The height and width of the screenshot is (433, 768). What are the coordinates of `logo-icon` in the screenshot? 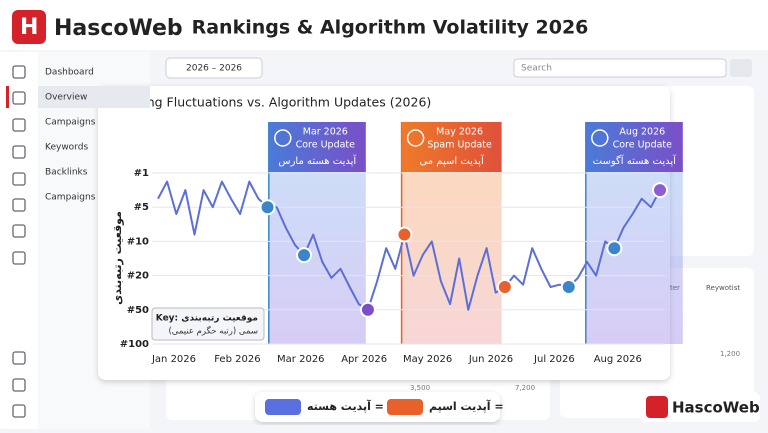 It's located at (29, 27).